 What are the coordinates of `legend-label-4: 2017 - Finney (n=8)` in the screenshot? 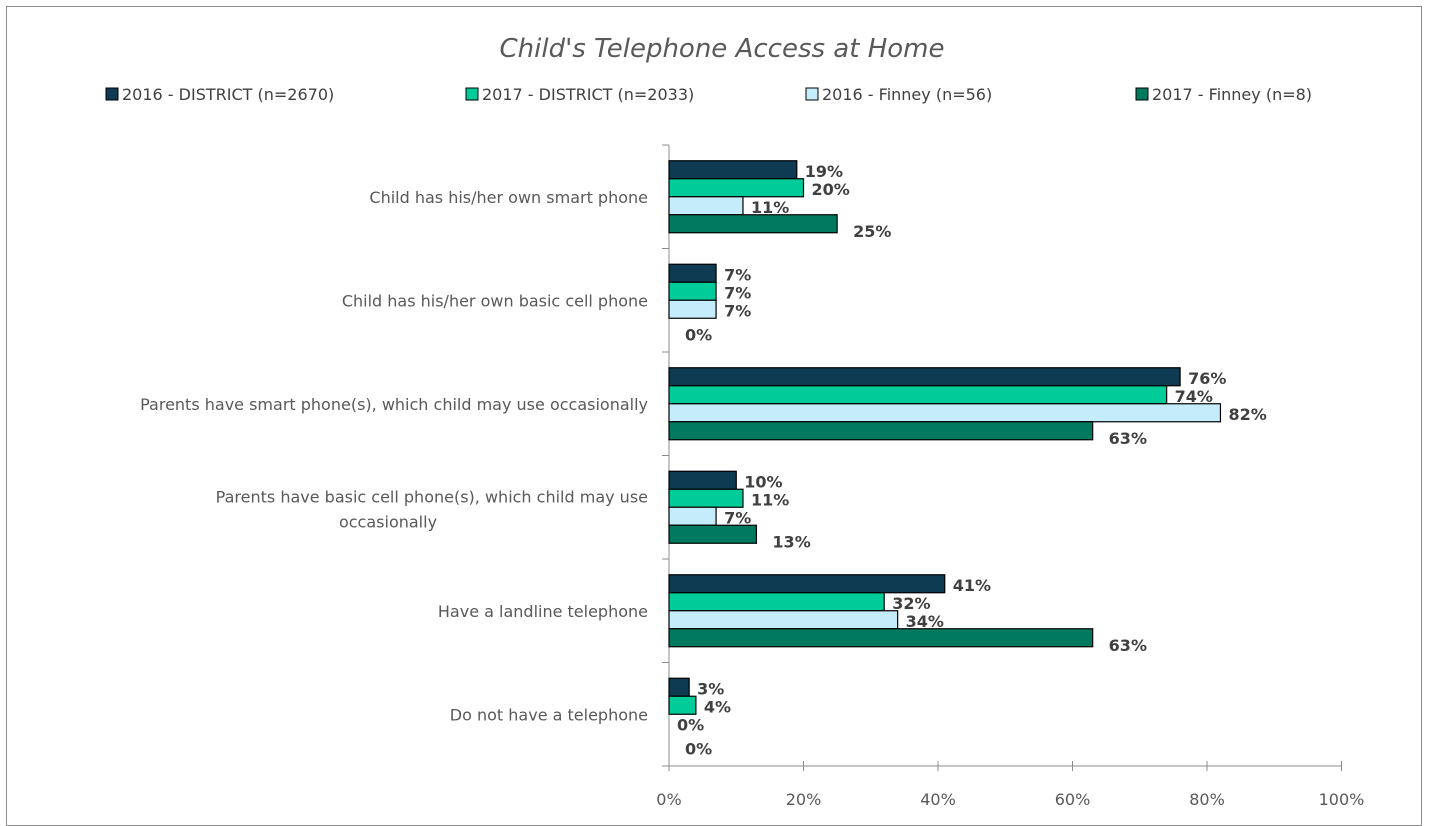 It's located at (1232, 94).